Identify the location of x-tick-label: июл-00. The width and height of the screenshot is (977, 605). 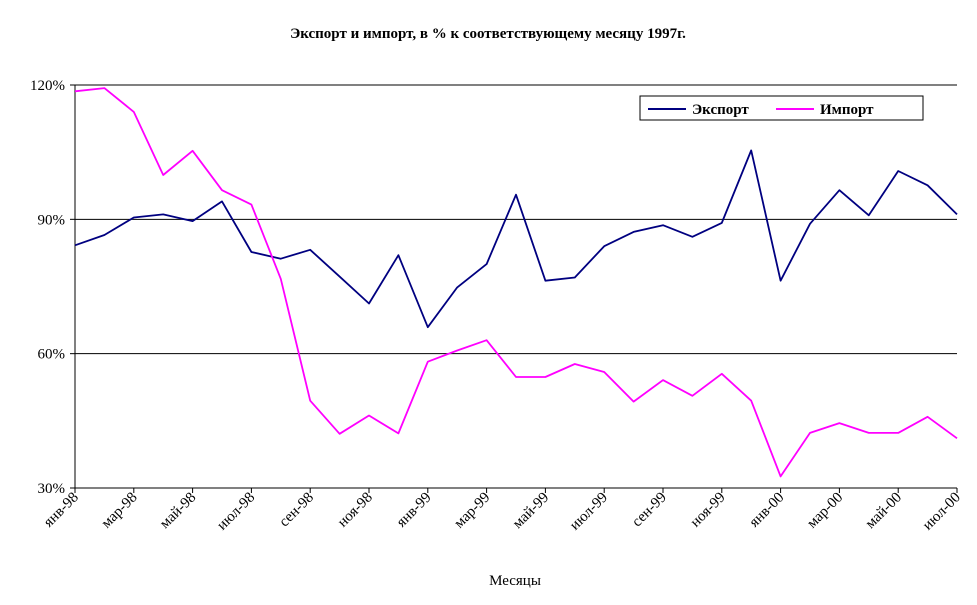
(942, 512).